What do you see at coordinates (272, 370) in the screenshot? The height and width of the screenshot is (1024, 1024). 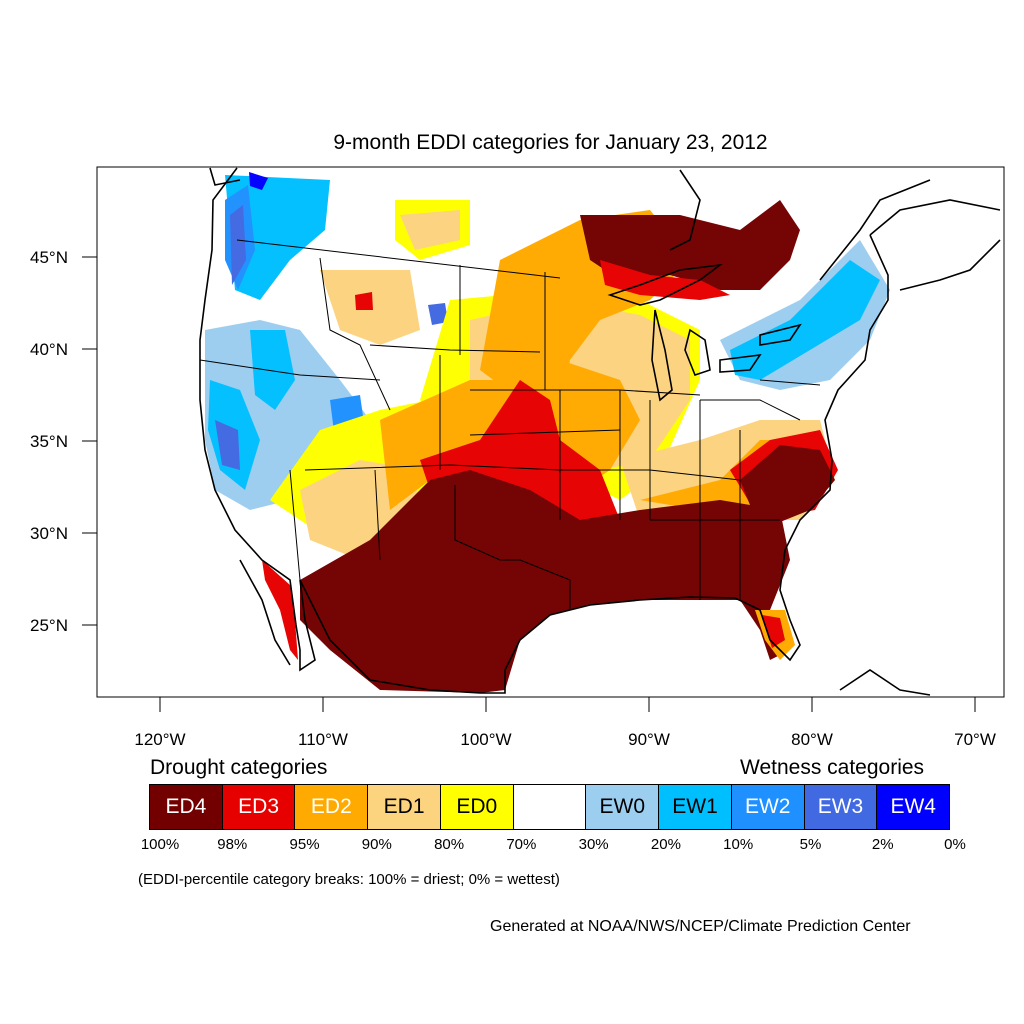 I see `west-wet-ew1c` at bounding box center [272, 370].